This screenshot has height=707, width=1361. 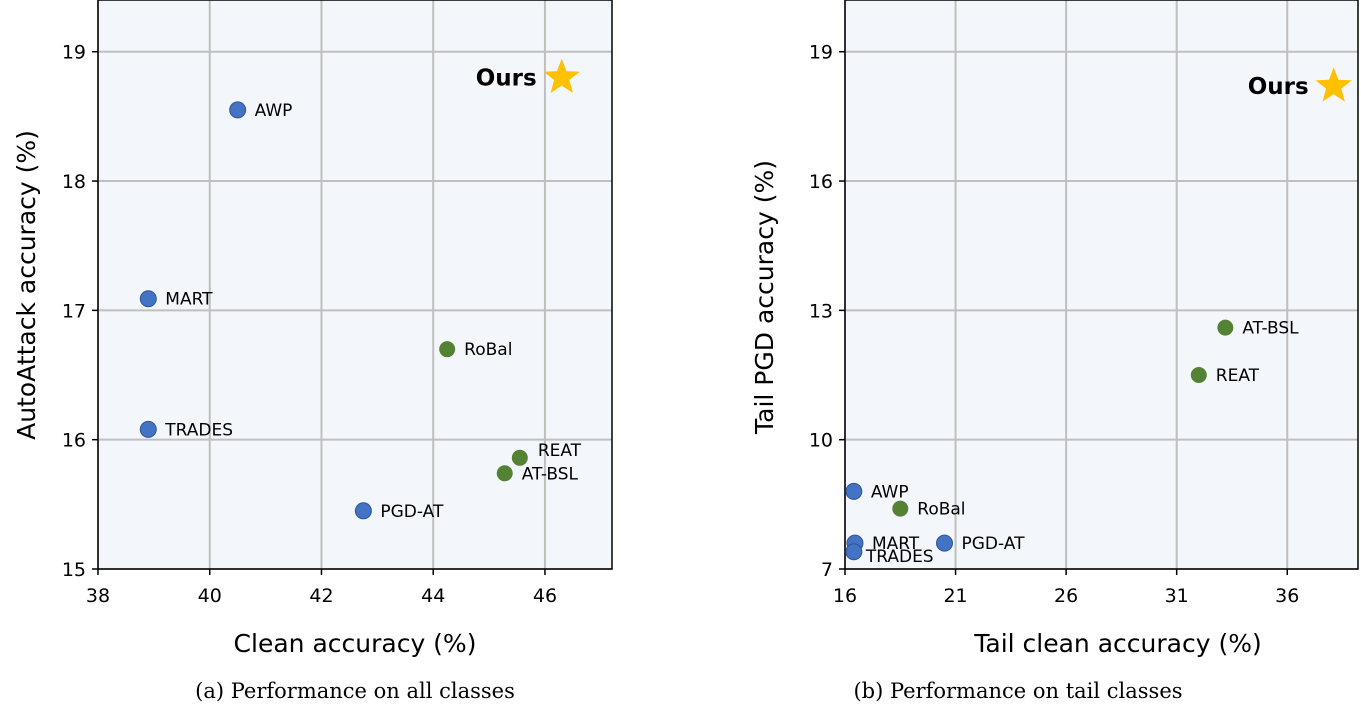 I want to click on x-tick-label: 44, so click(x=433, y=596).